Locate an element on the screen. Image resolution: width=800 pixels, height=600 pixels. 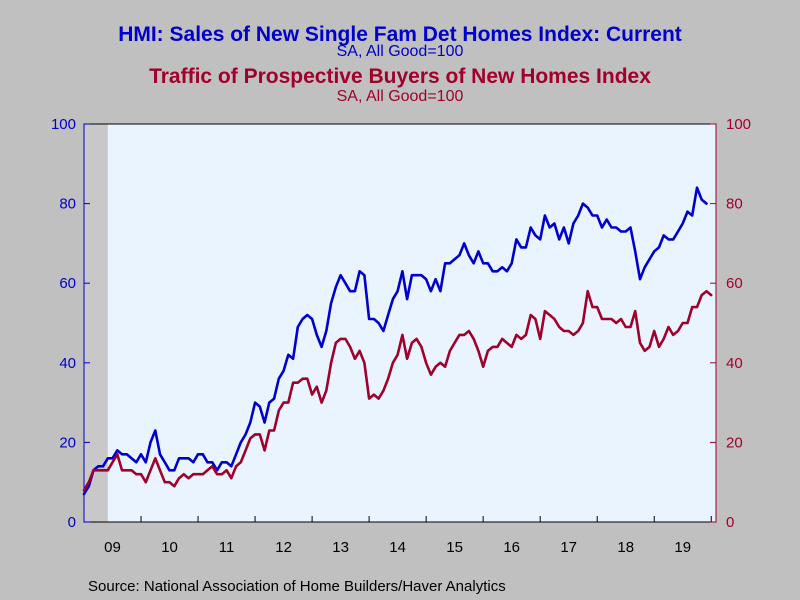
right-tick-label: 60 is located at coordinates (734, 283).